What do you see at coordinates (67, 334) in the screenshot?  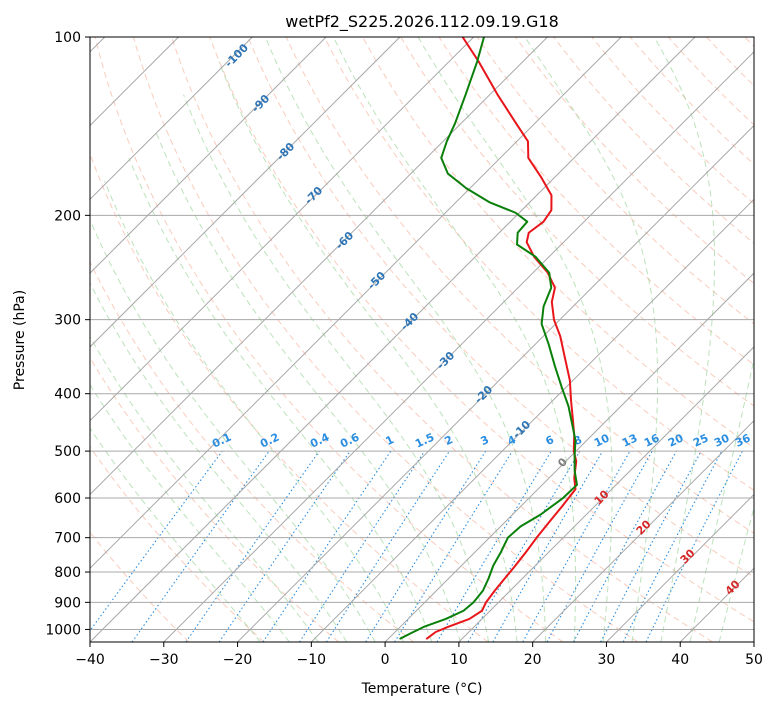 I see `y-axis-ticks: 100 200 300 400 500 600 700 800 900 1000` at bounding box center [67, 334].